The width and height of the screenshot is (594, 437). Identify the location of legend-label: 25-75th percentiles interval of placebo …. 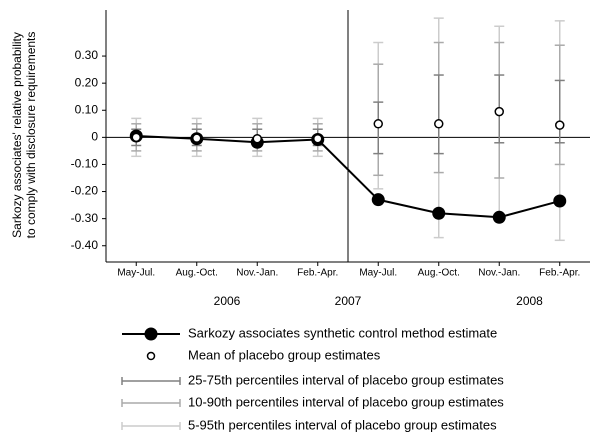
(346, 379).